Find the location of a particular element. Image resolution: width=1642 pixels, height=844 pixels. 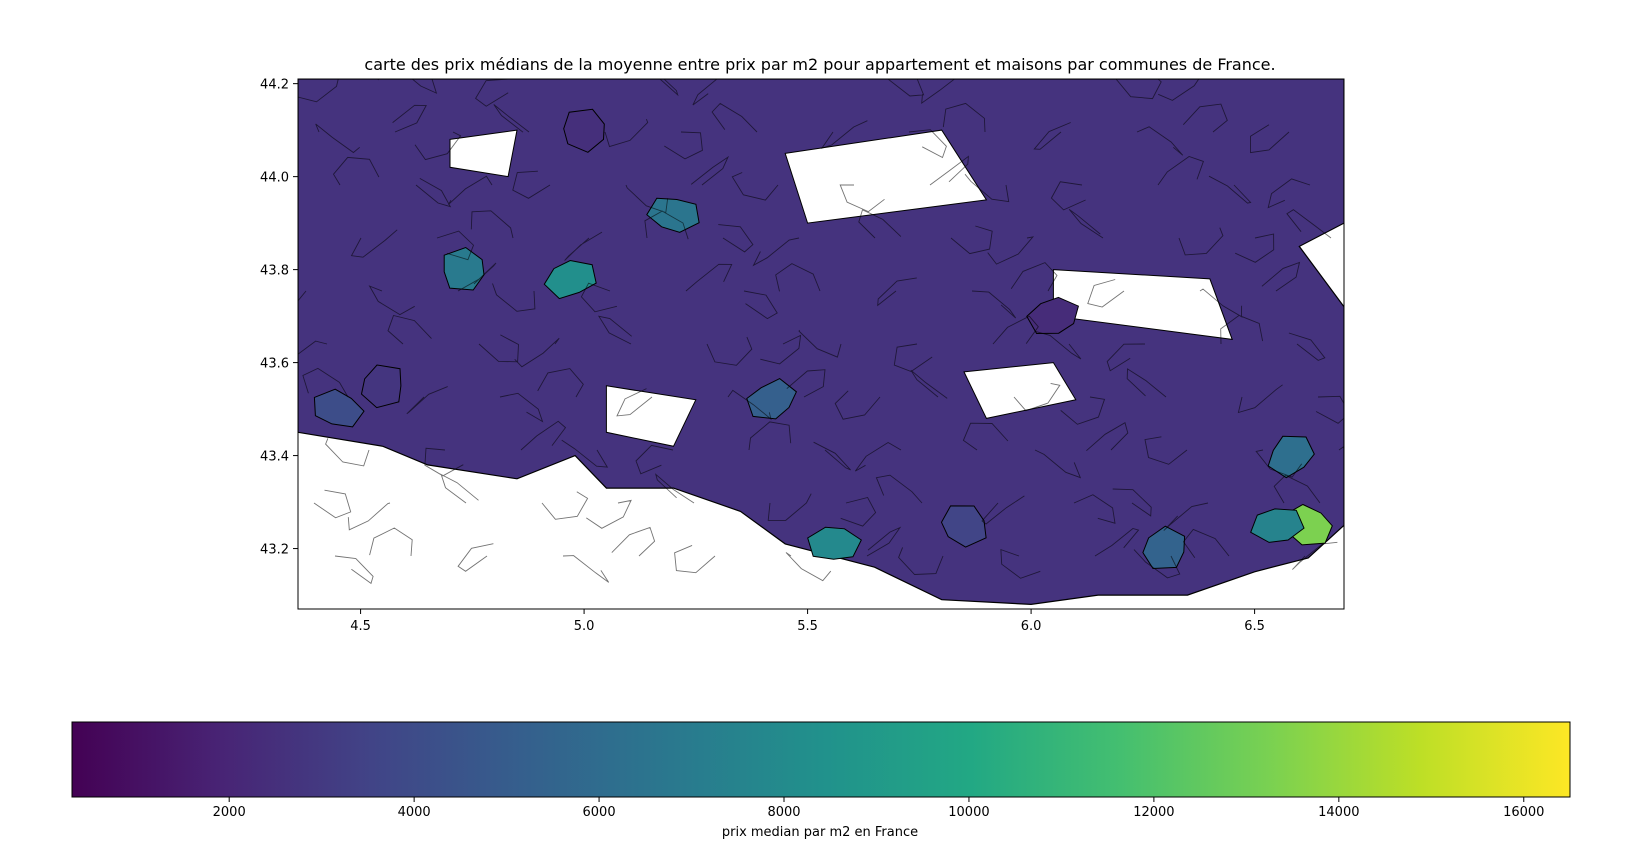

x-tick-label: 5.0 is located at coordinates (584, 626).